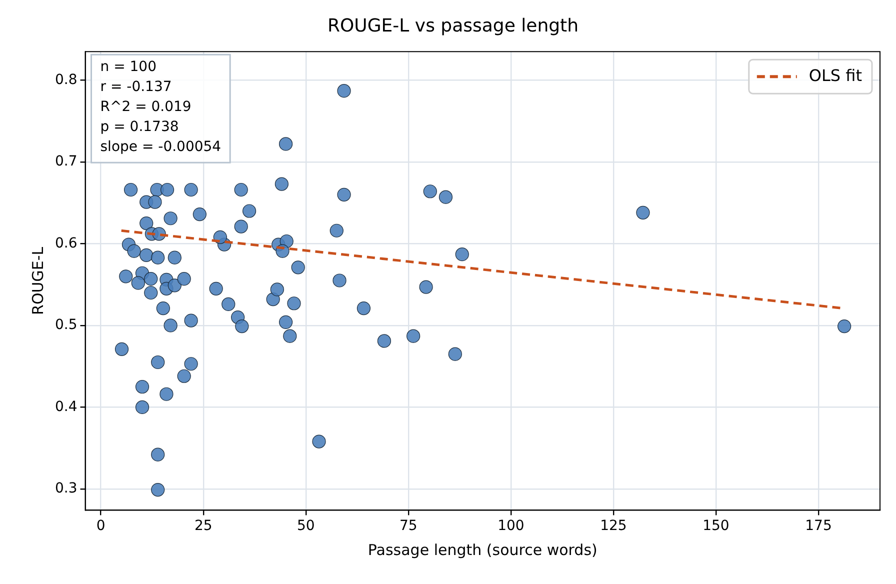 This screenshot has height=584, width=896. Describe the element at coordinates (453, 25) in the screenshot. I see `chart-title: ROUGE-L vs passage length` at that location.